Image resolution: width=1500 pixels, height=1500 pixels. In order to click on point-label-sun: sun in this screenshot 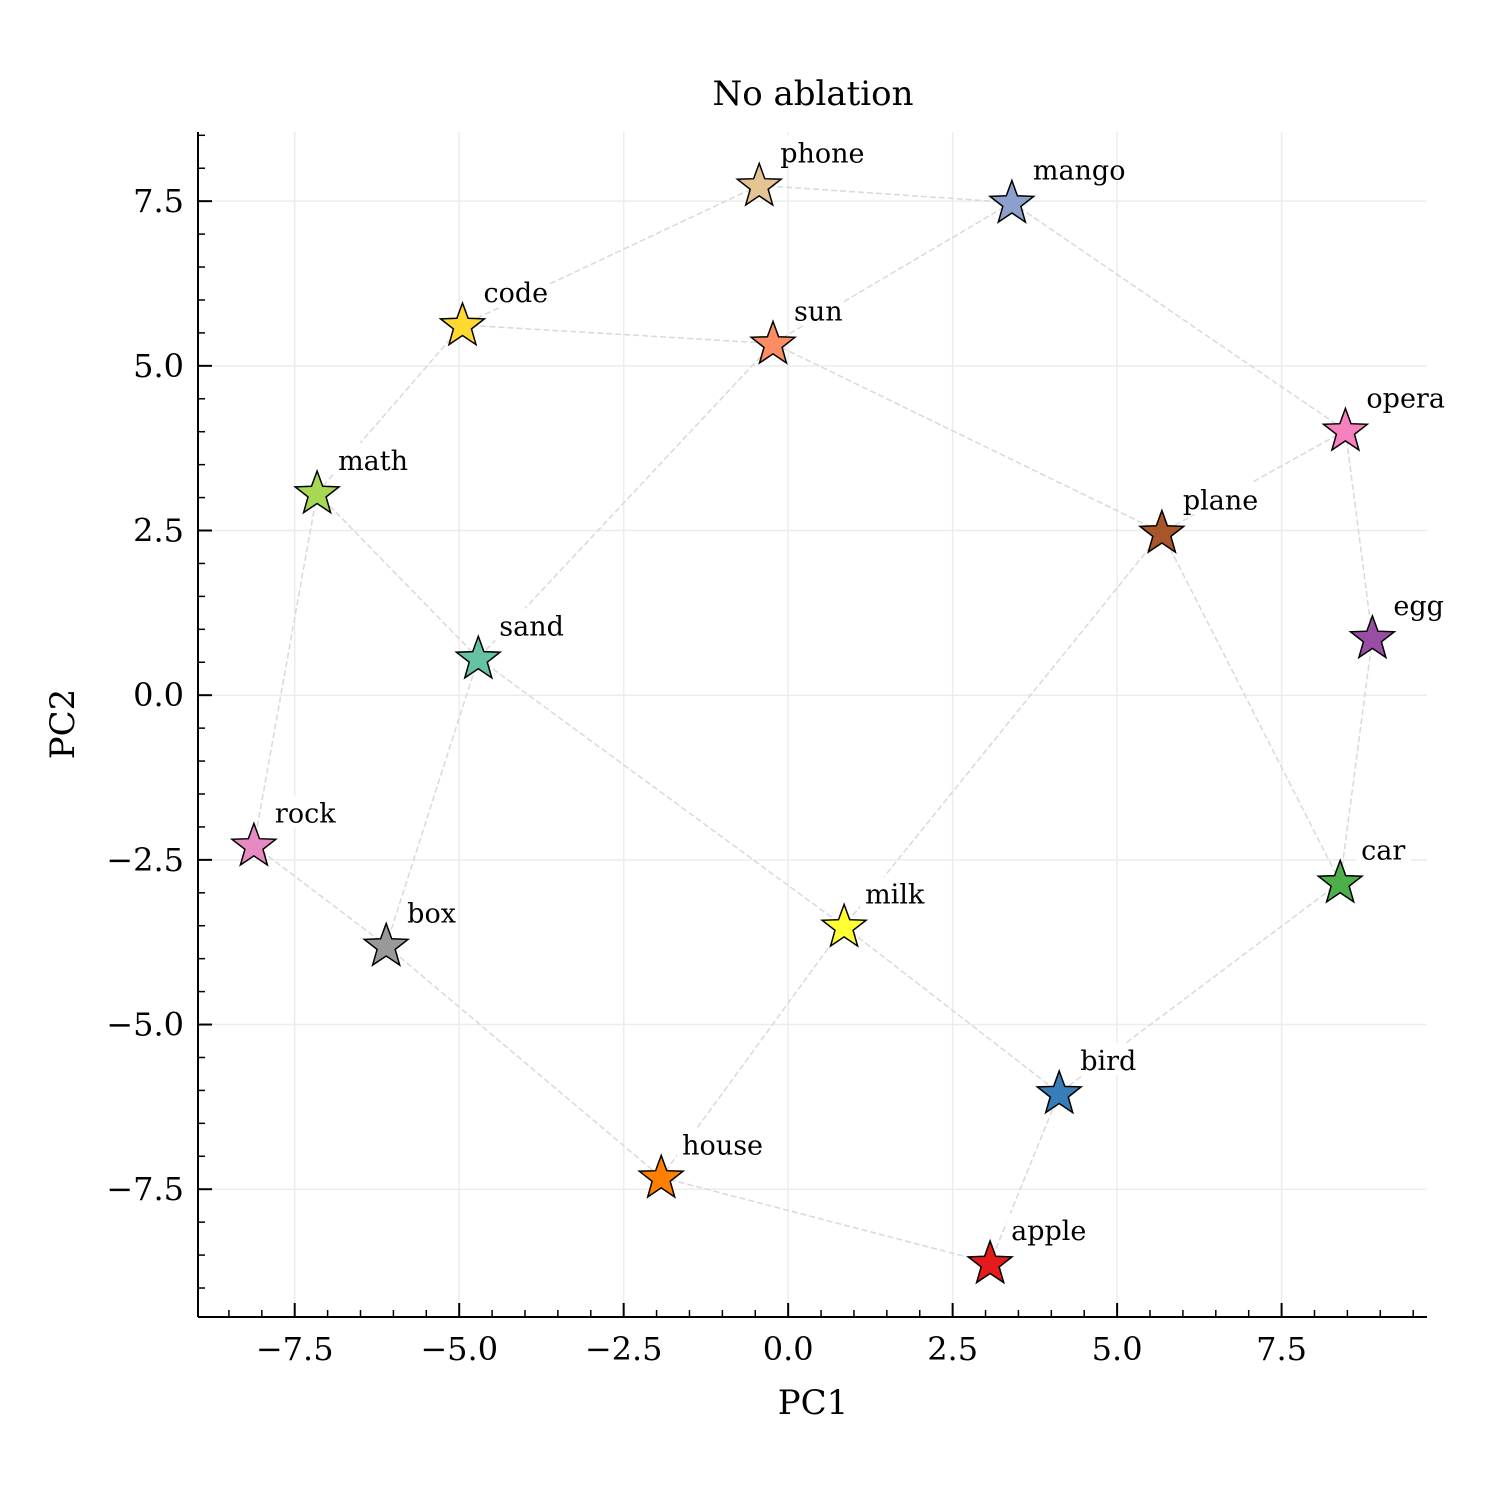, I will do `click(818, 311)`.